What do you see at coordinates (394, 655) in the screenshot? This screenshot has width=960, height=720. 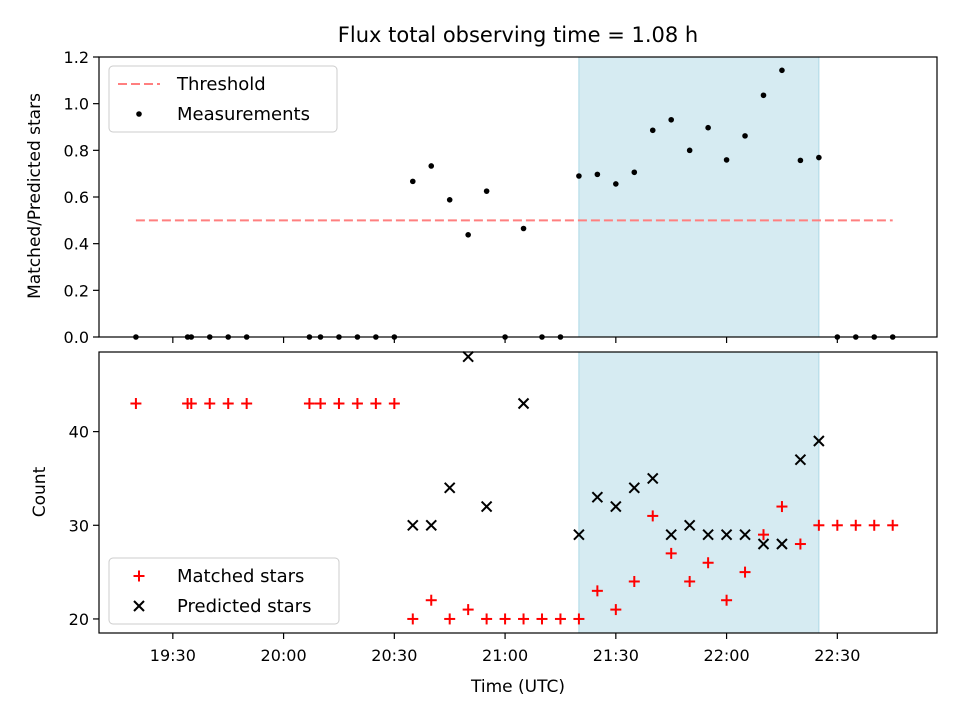 I see `x-tick-label: 20:30` at bounding box center [394, 655].